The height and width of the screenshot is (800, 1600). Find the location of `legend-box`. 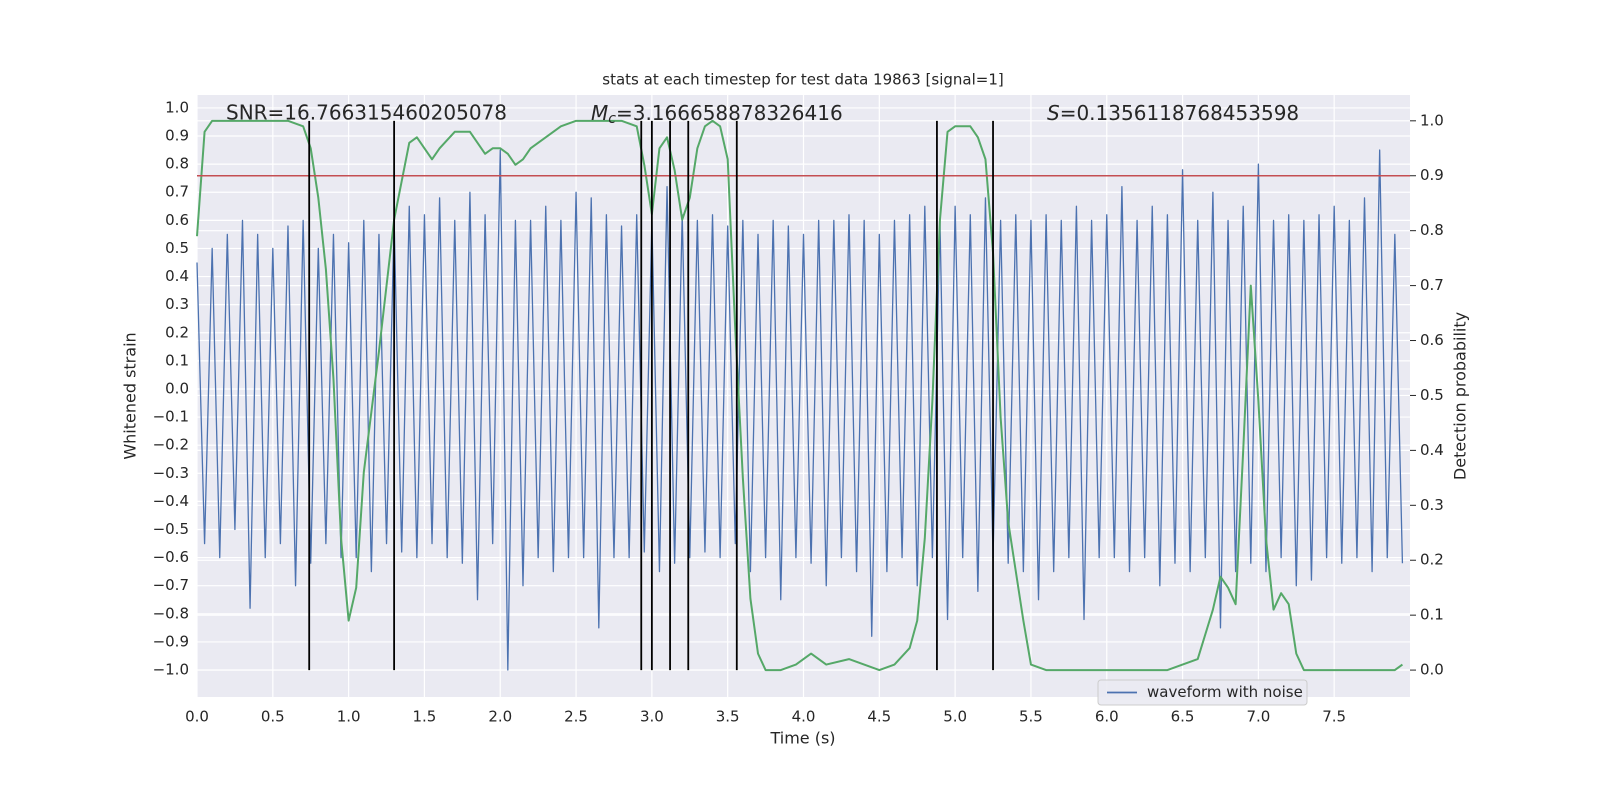

legend-box is located at coordinates (1202, 692).